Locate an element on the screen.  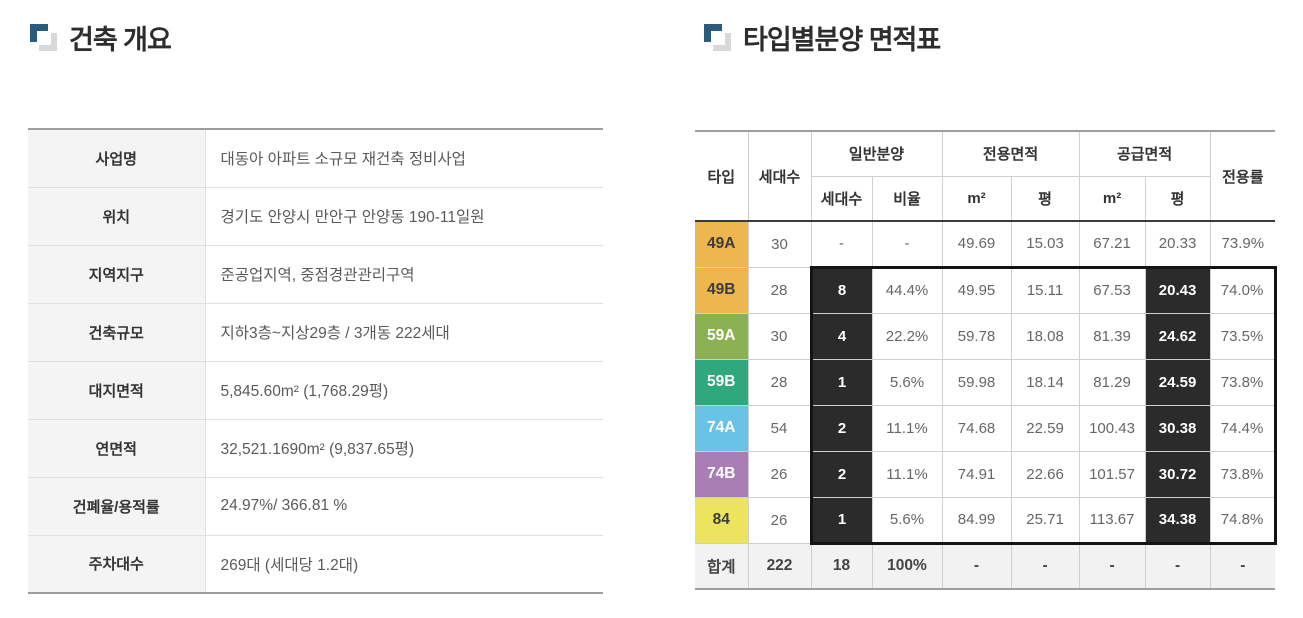
exclusive-pyeong-cell: 22.59 is located at coordinates (1045, 428).